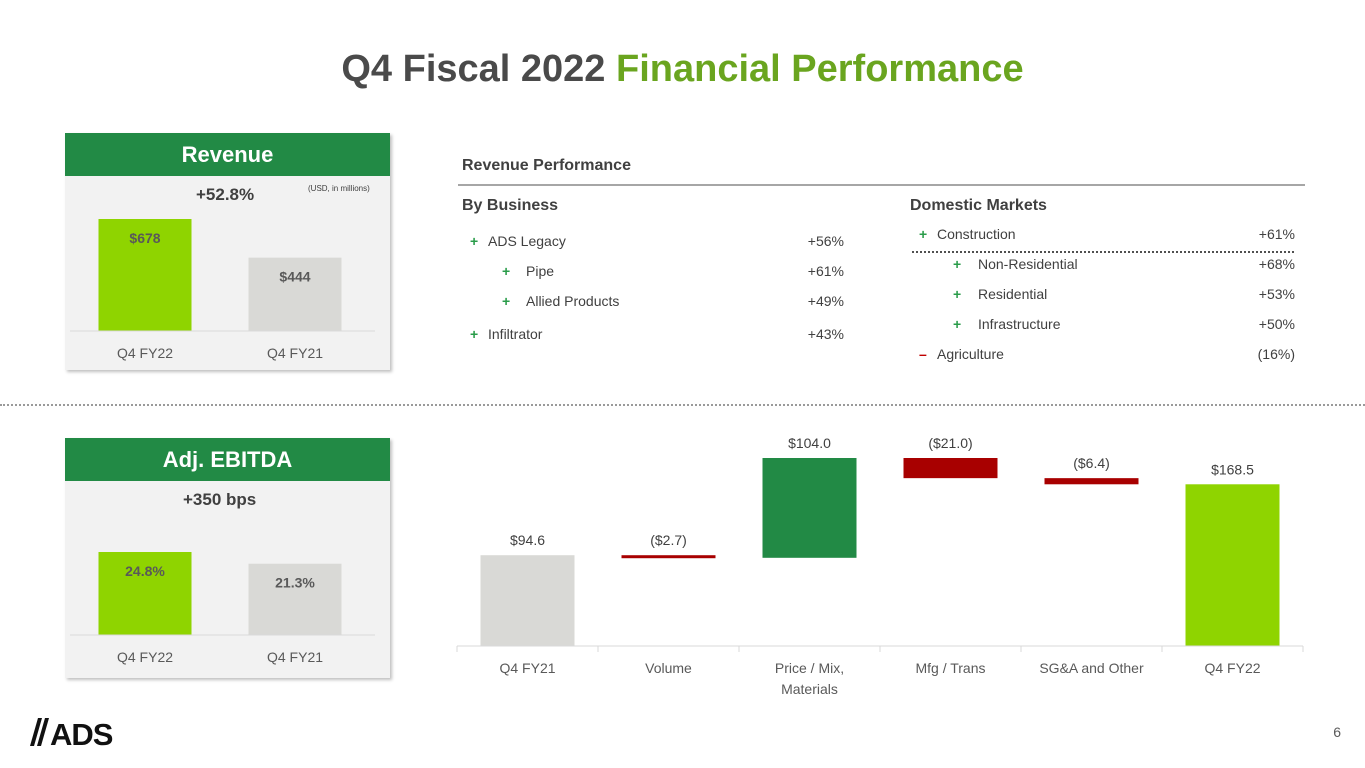  Describe the element at coordinates (540, 271) in the screenshot. I see `row-label: Pipe` at that location.